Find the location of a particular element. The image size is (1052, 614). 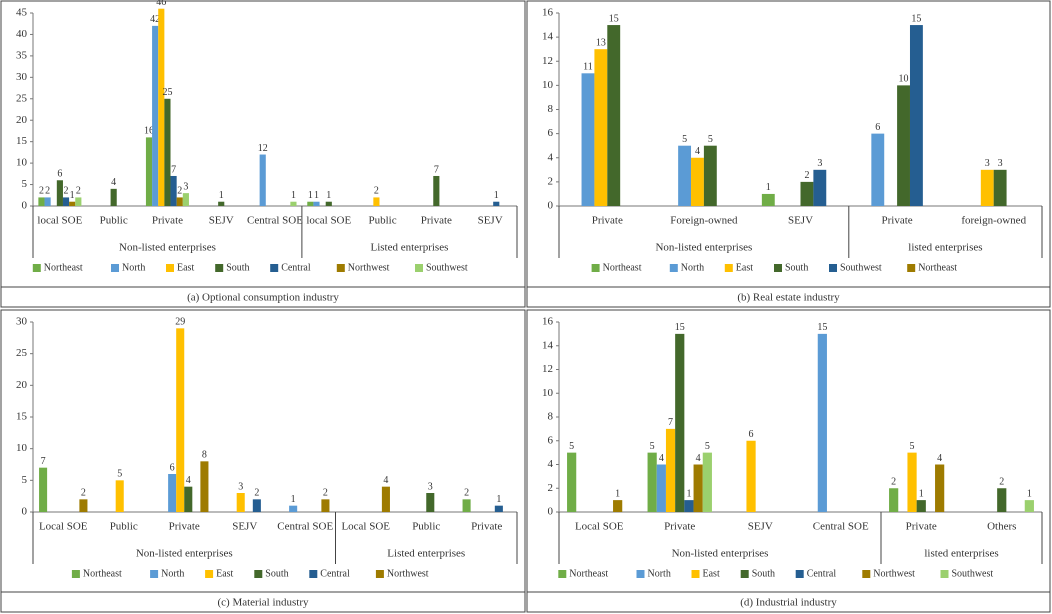

legend-label: Central is located at coordinates (296, 267).